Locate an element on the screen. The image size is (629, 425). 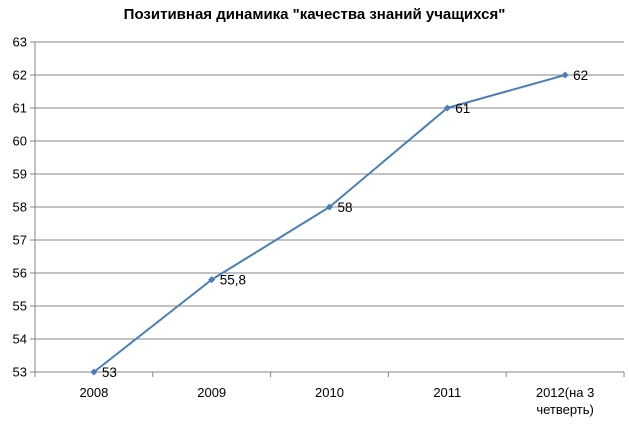
x-tick-label: 2008 is located at coordinates (93, 392).